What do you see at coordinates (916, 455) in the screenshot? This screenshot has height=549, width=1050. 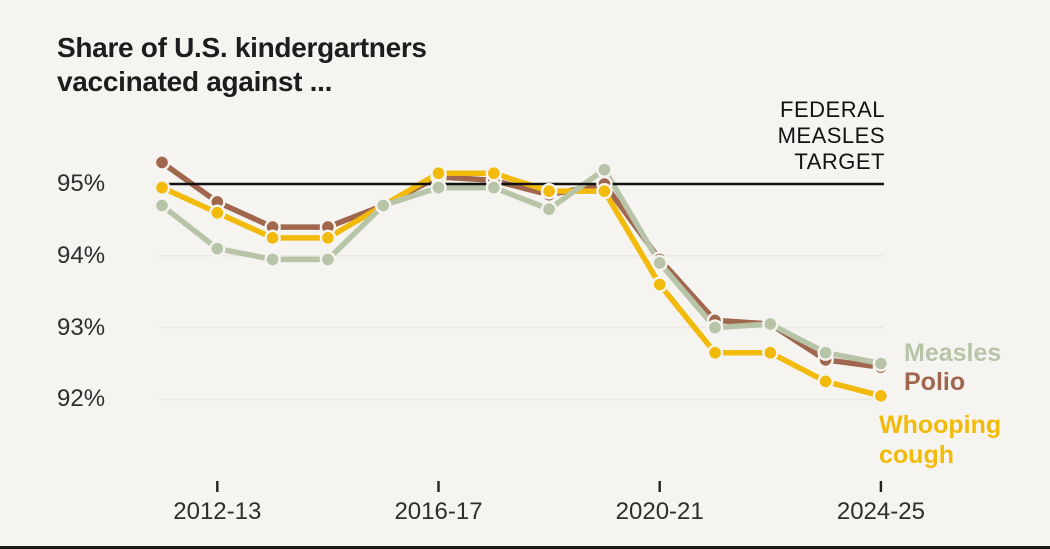 I see `legend-whooping-line-2: cough` at bounding box center [916, 455].